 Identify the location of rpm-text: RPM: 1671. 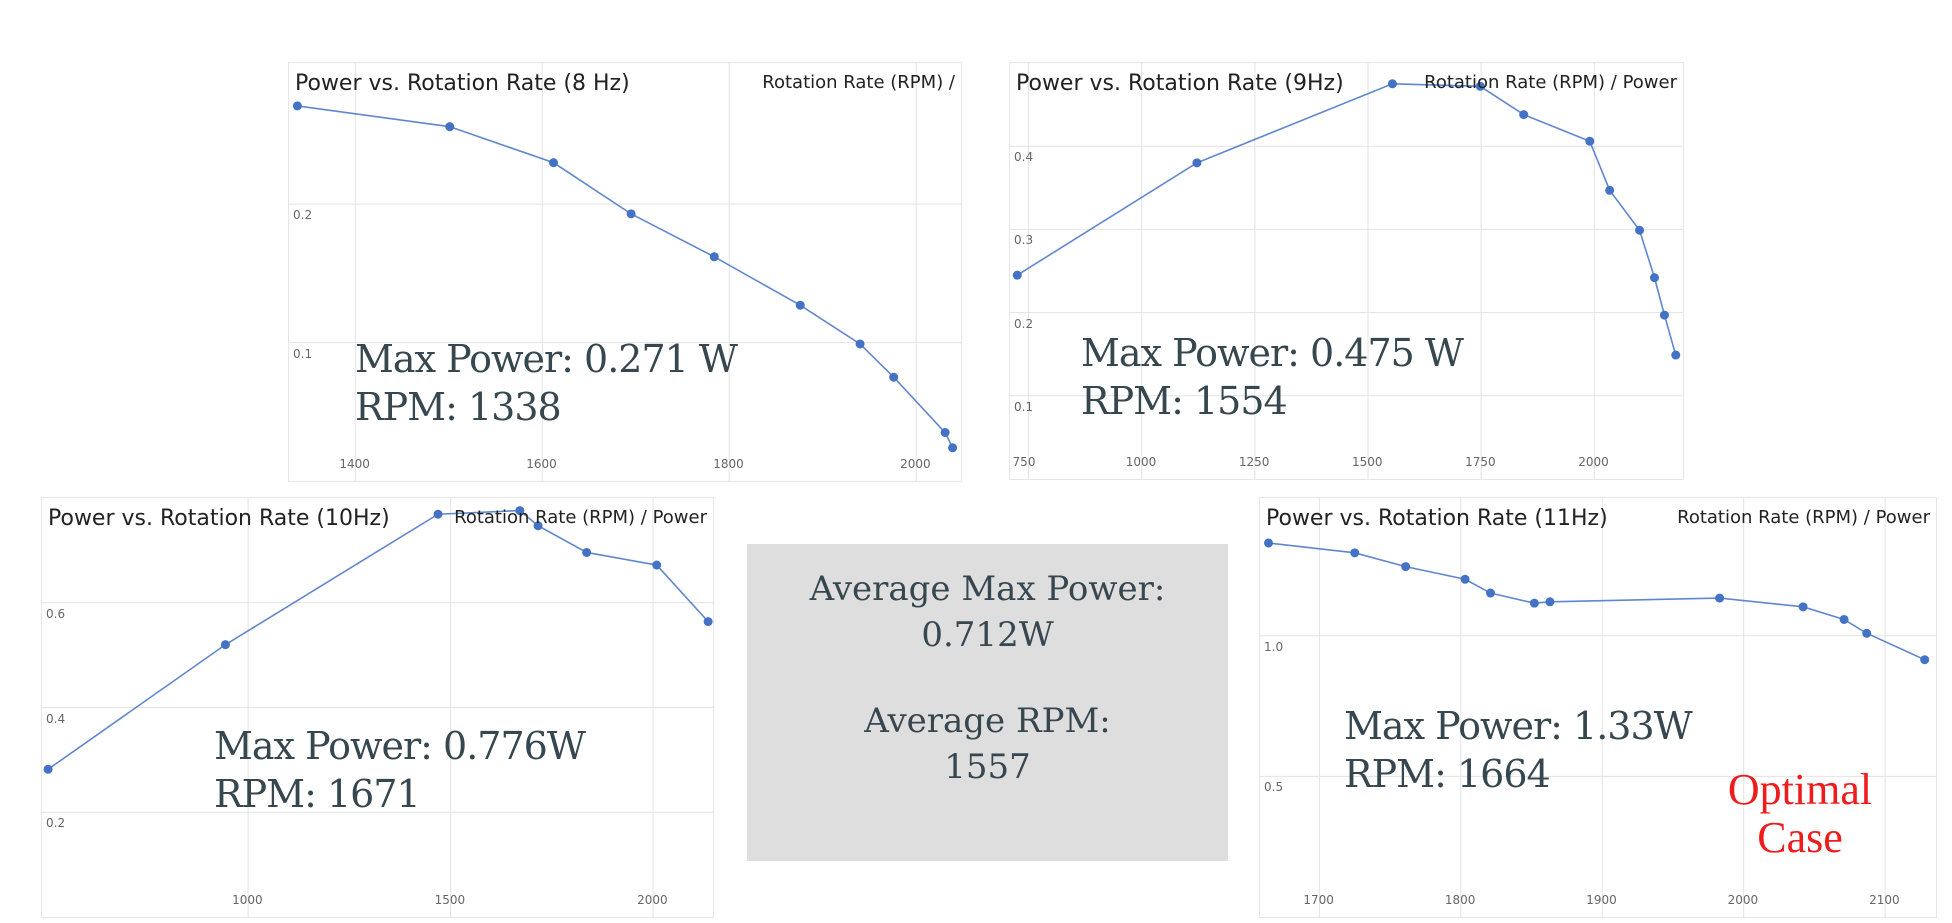
(317, 794).